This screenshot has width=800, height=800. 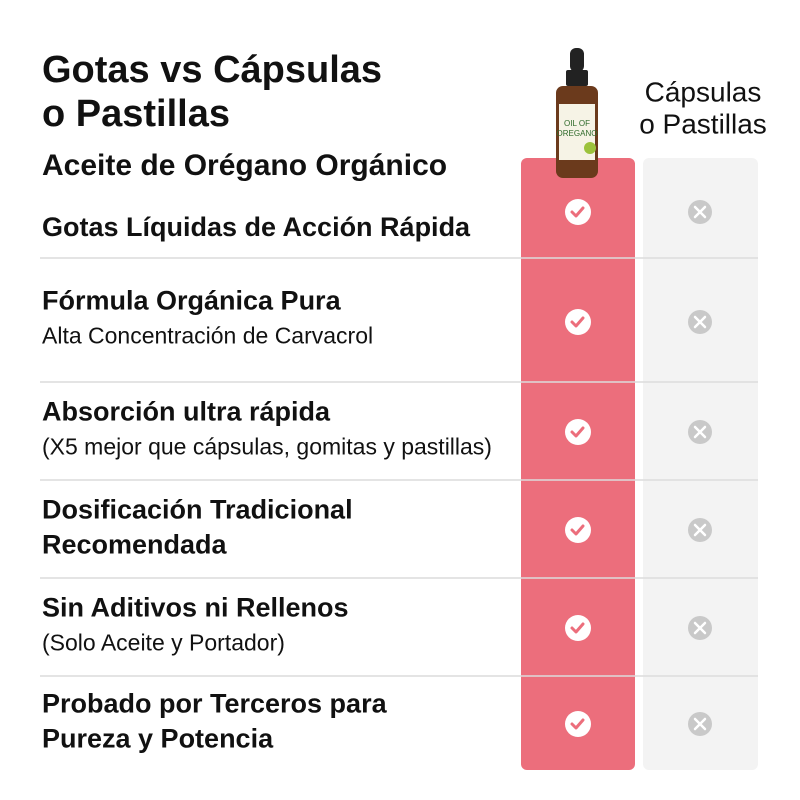 I want to click on comparison-column, so click(x=700, y=464).